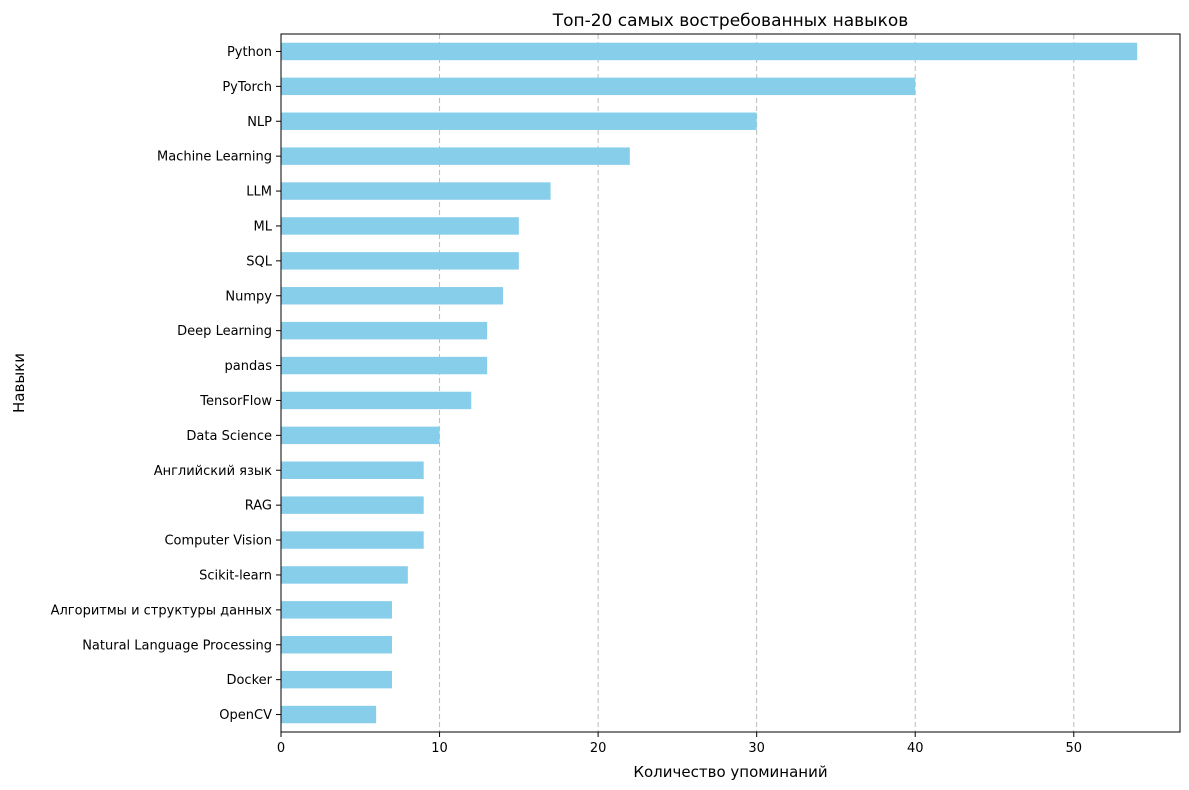 The image size is (1189, 790). I want to click on bar-machine-learning, so click(455, 156).